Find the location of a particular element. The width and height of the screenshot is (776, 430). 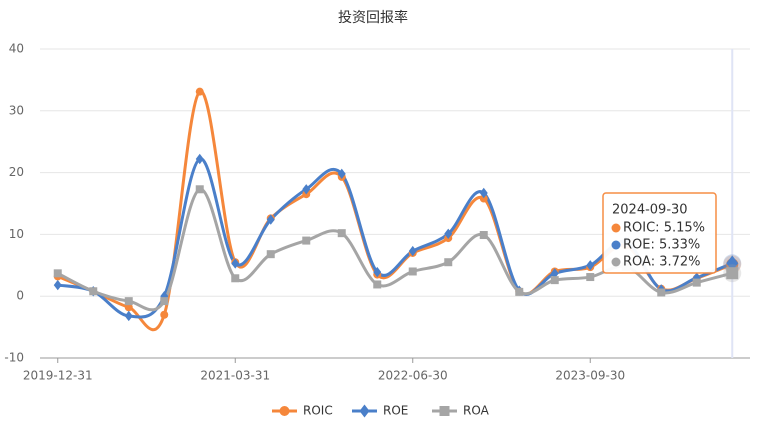

x-tick-label: 2023-09-30 is located at coordinates (590, 376).